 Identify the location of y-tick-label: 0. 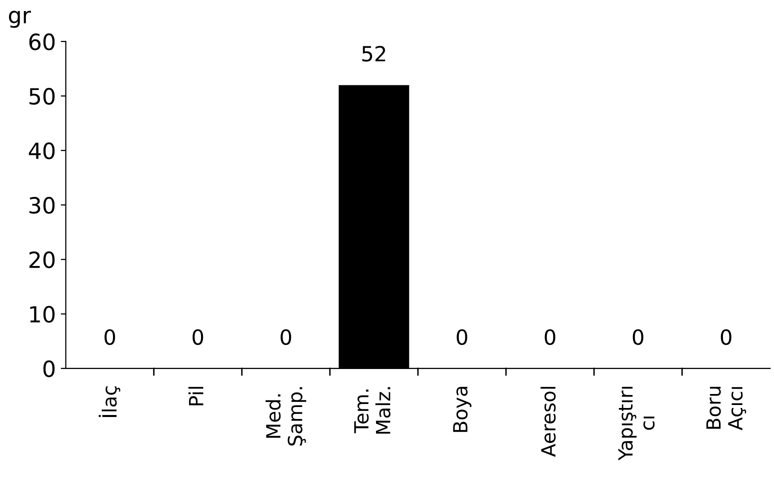
(49, 369).